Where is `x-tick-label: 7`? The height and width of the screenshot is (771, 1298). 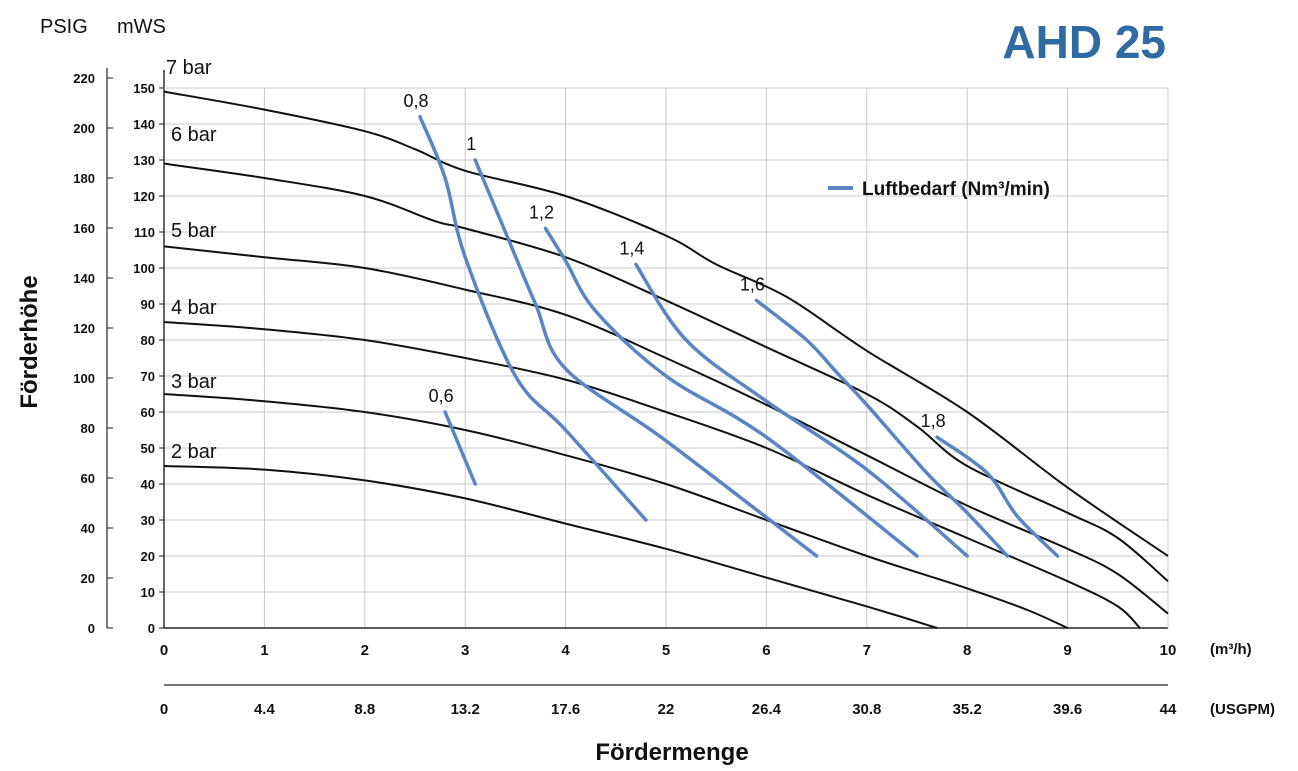
x-tick-label: 7 is located at coordinates (867, 650).